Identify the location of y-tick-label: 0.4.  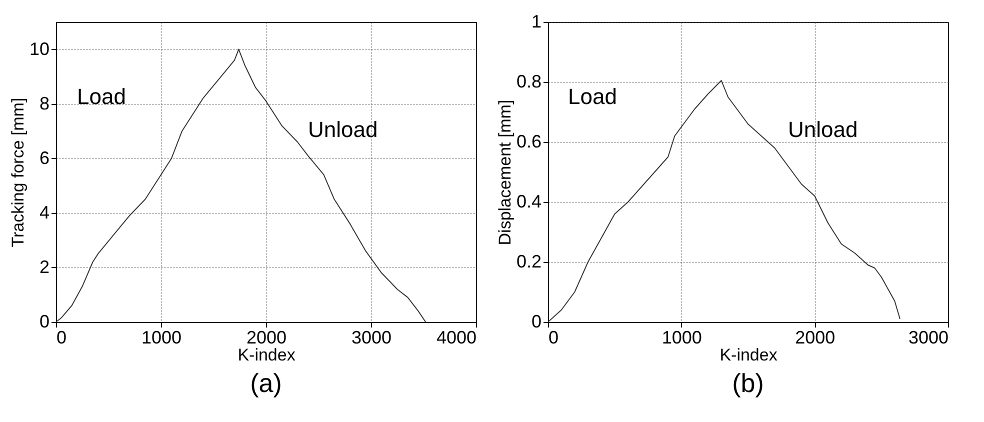
(529, 202).